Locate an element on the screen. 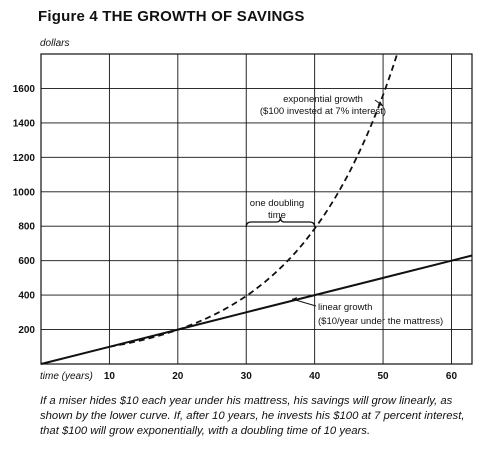 The image size is (500, 464). y-tick-label: 1600 is located at coordinates (24, 89).